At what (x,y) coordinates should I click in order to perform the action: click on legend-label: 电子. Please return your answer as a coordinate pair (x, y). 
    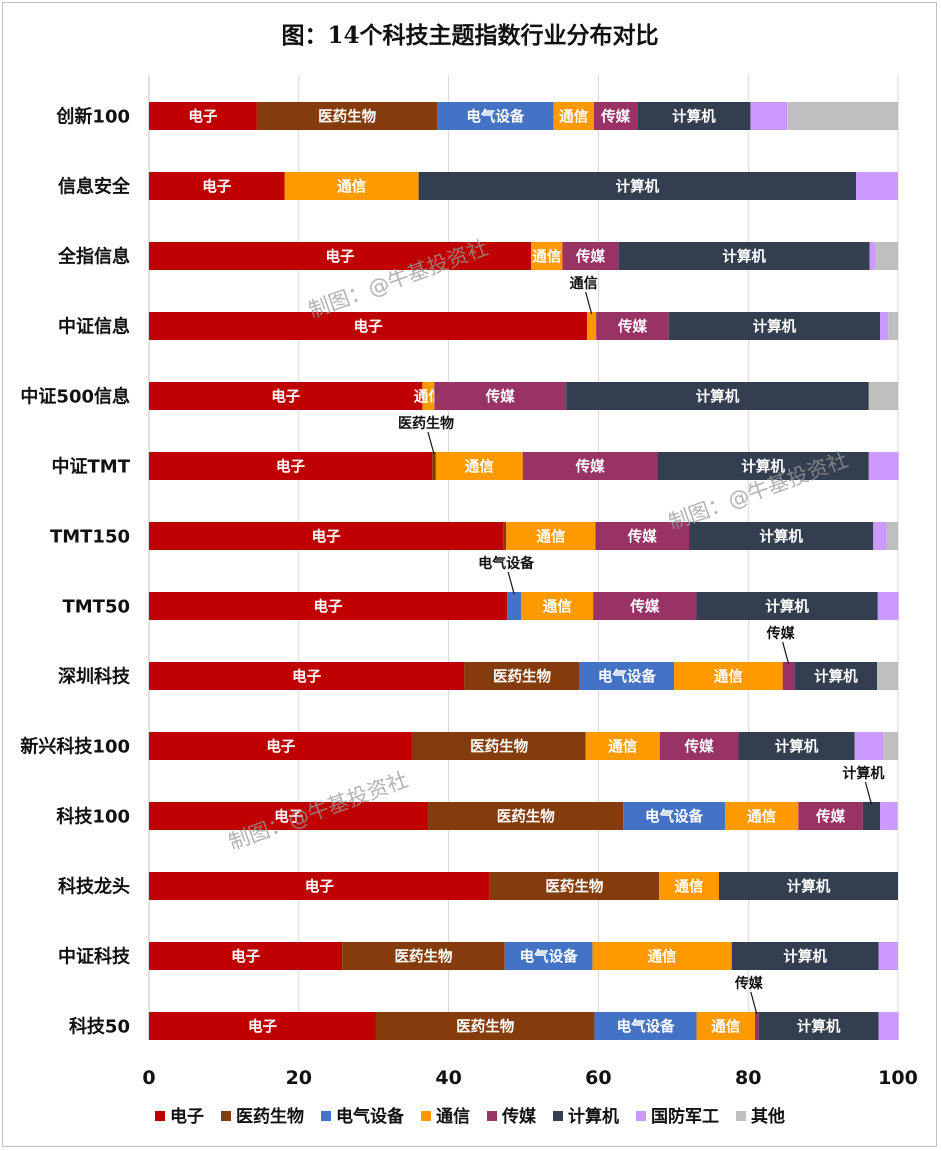
    Looking at the image, I should click on (187, 1116).